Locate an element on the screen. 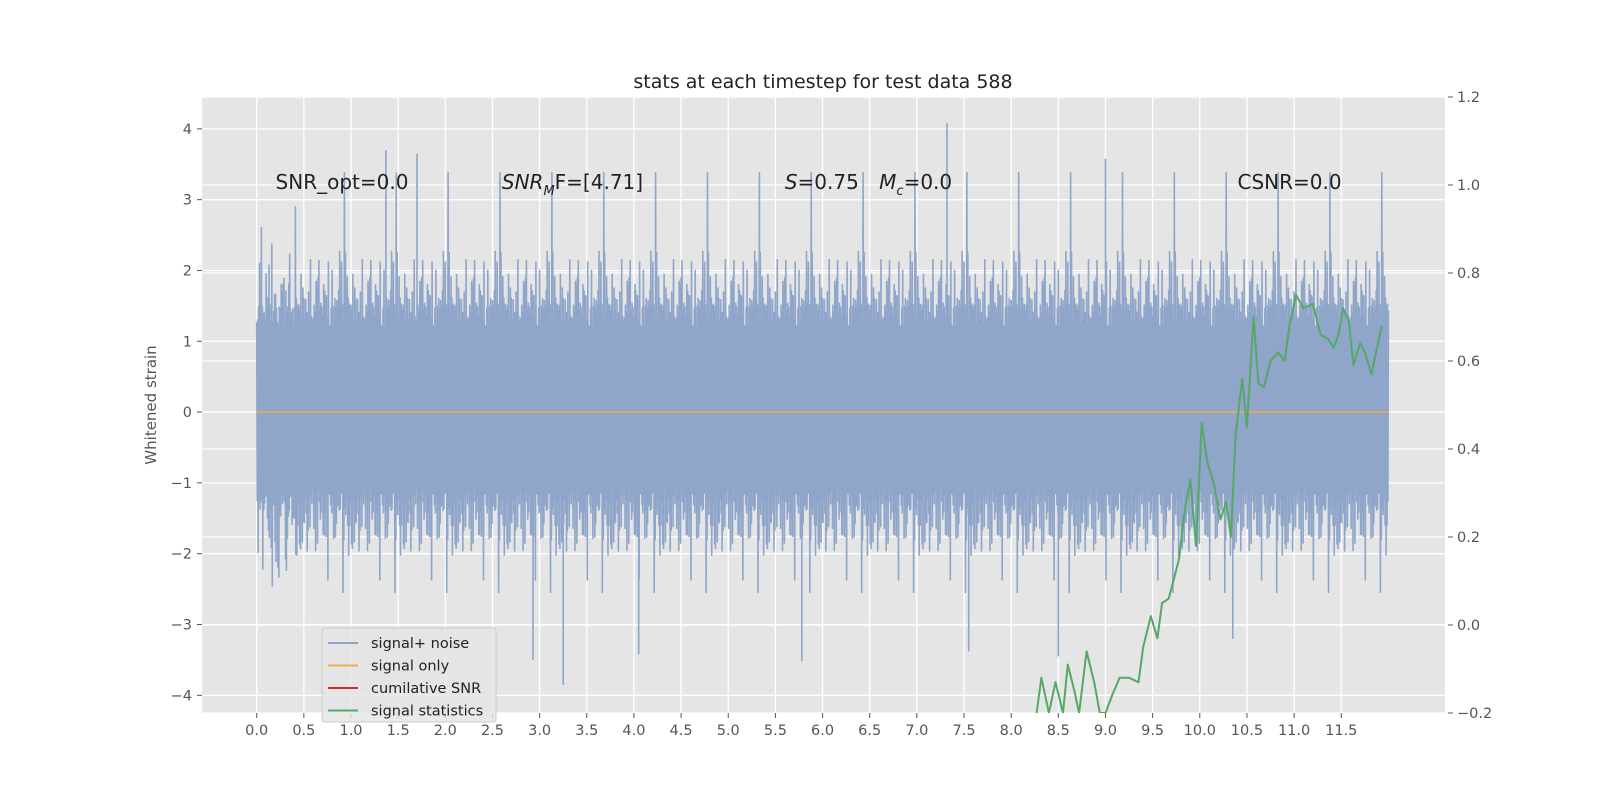 Image resolution: width=1600 pixels, height=800 pixels. x-tick-label: 1.0 is located at coordinates (350, 731).